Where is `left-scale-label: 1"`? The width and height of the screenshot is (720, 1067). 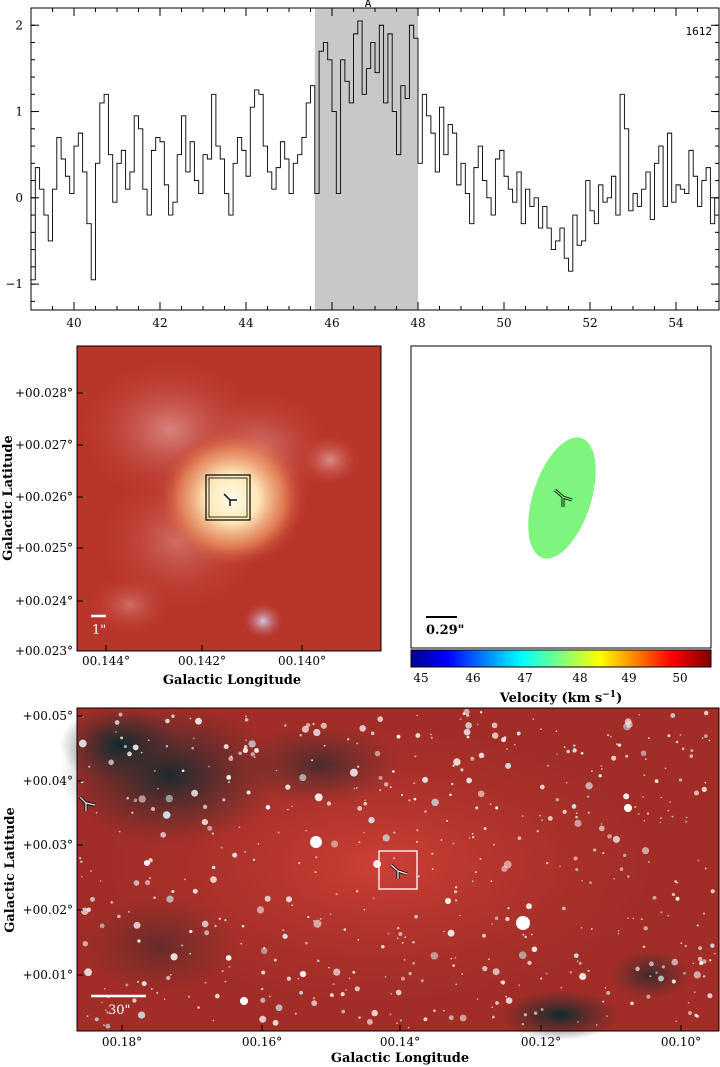 left-scale-label: 1" is located at coordinates (99, 630).